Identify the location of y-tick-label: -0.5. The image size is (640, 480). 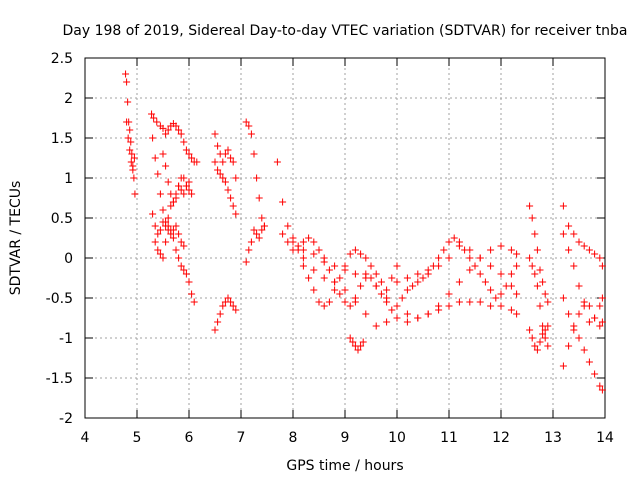
(59, 299).